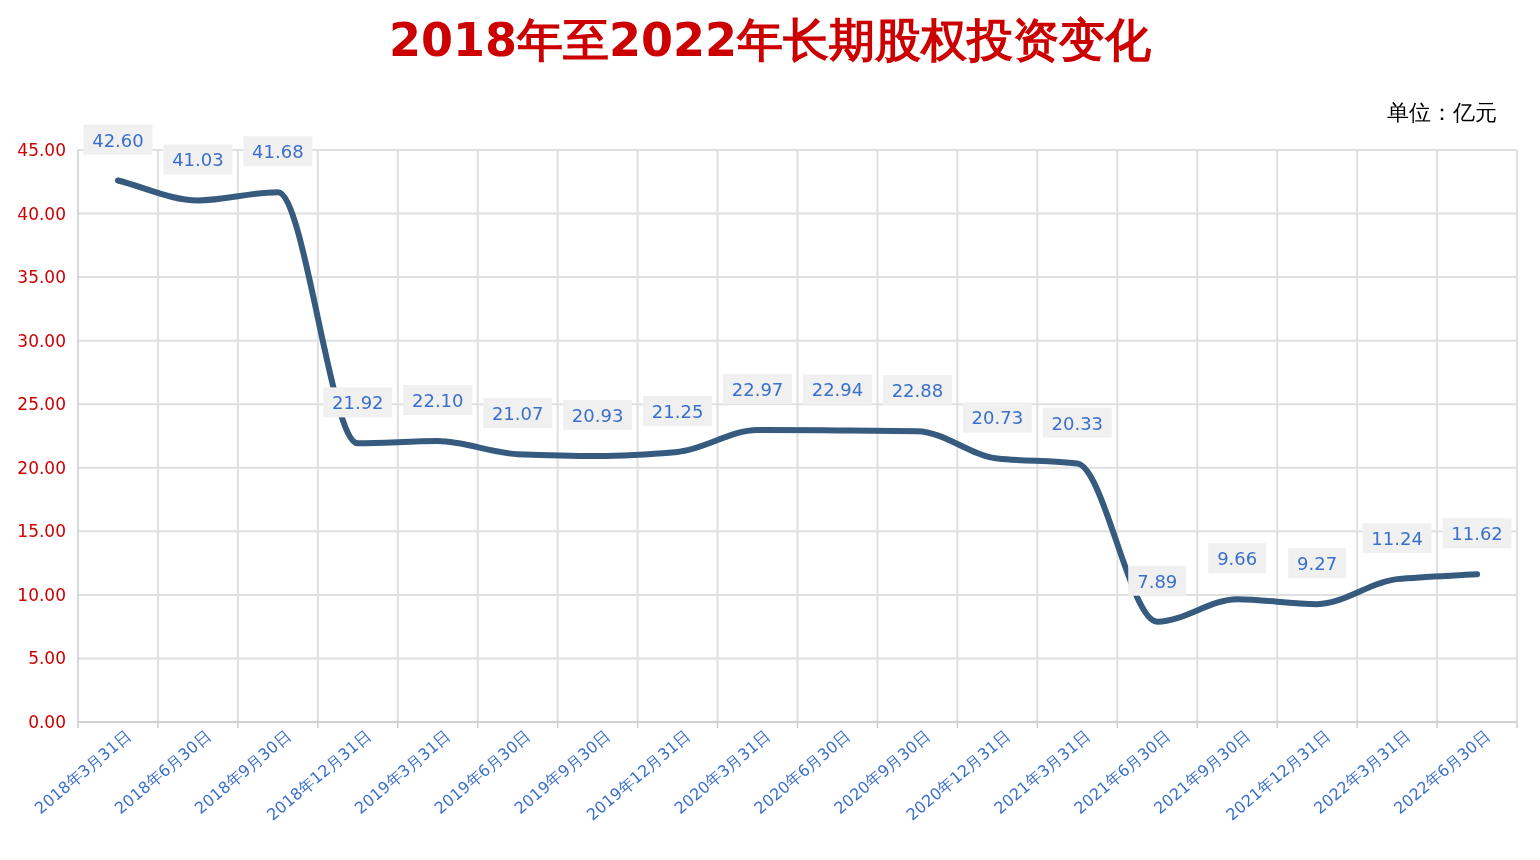 The height and width of the screenshot is (860, 1540). What do you see at coordinates (47, 722) in the screenshot?
I see `y-tick-label: 0.00` at bounding box center [47, 722].